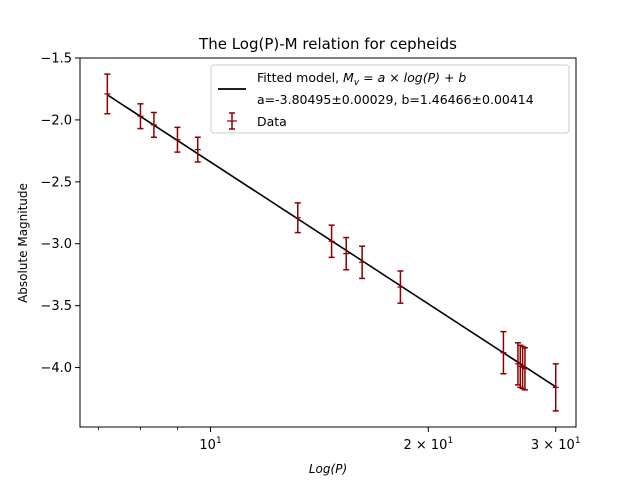 The height and width of the screenshot is (480, 640). What do you see at coordinates (232, 121) in the screenshot?
I see `legend-data-swatch` at bounding box center [232, 121].